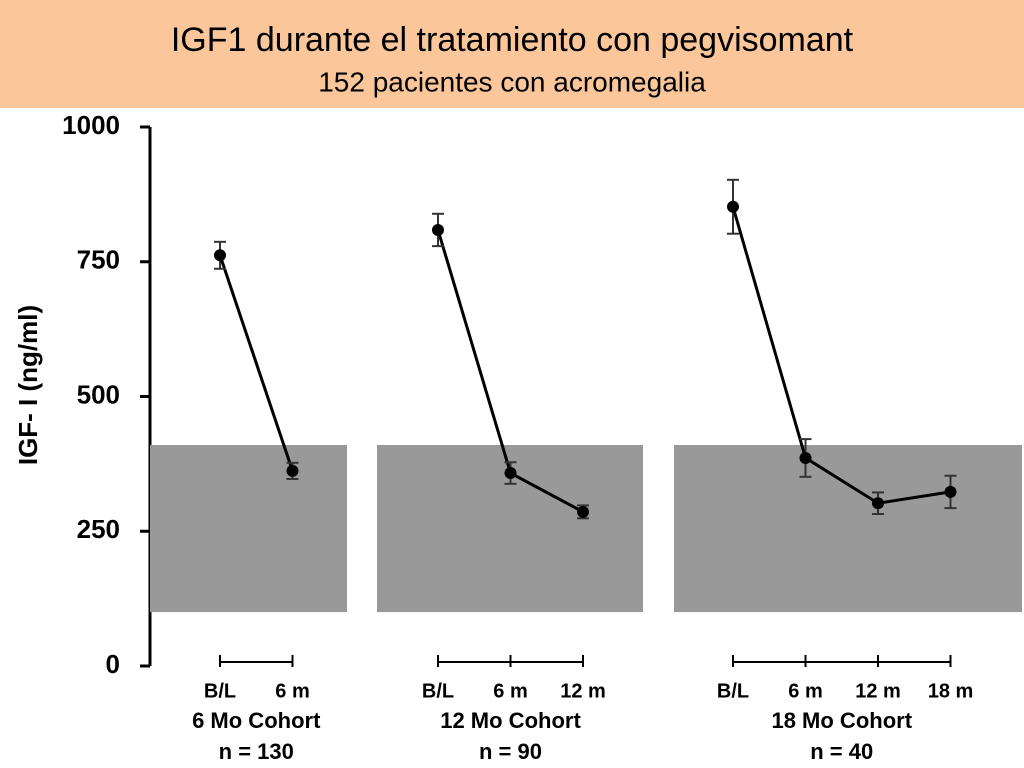  What do you see at coordinates (113, 664) in the screenshot?
I see `y-tick-label: 0` at bounding box center [113, 664].